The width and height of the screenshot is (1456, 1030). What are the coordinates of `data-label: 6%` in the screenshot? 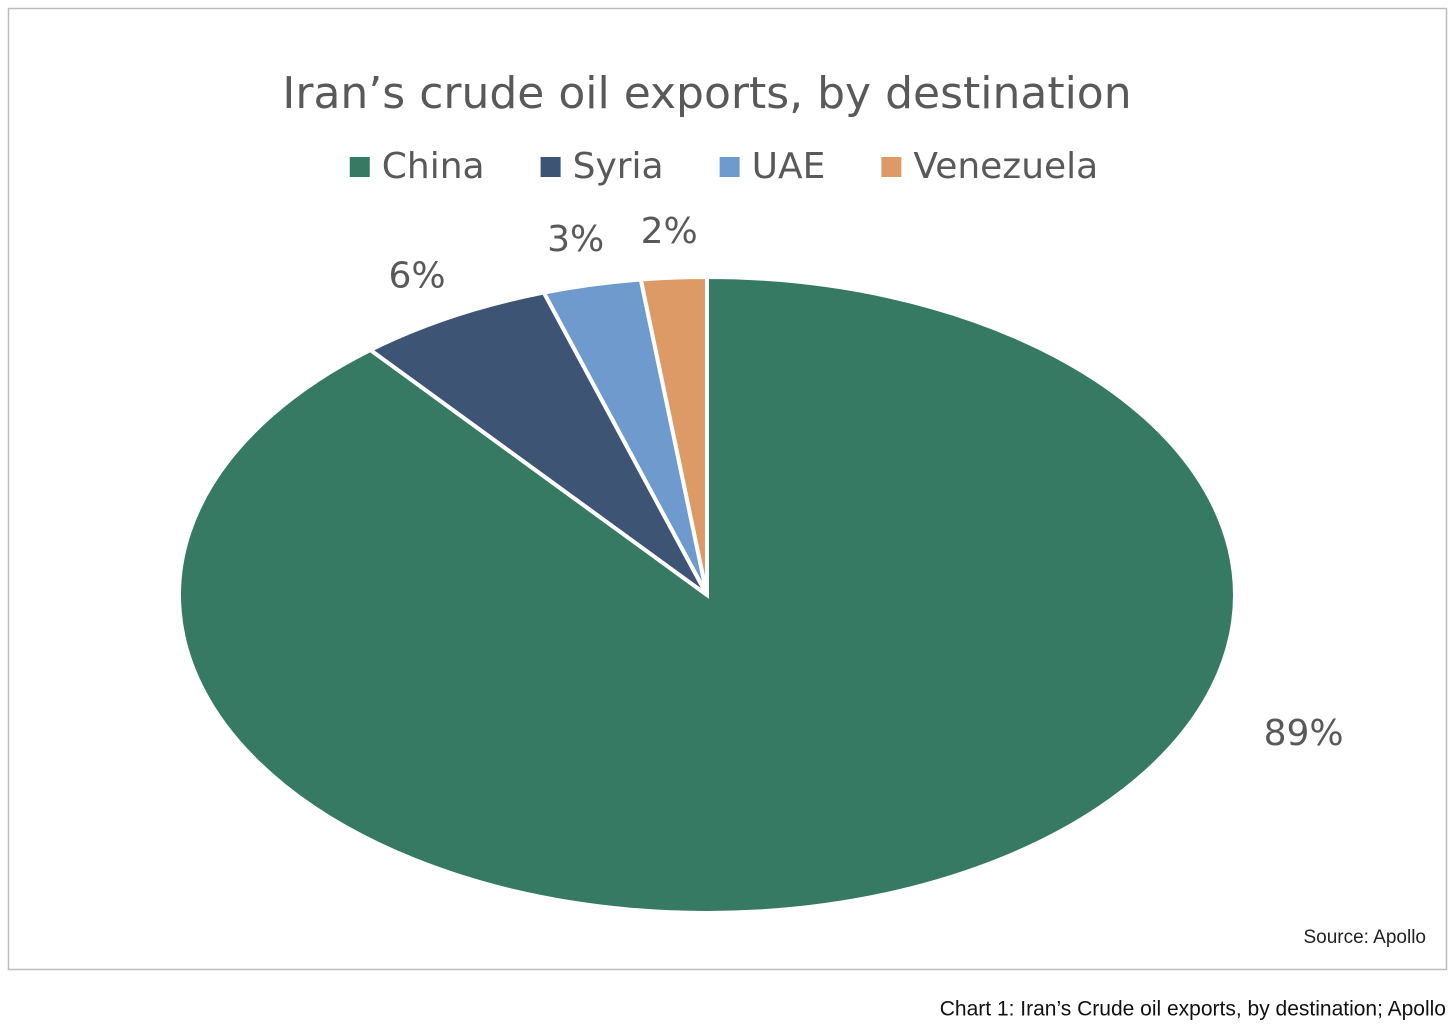 It's located at (416, 275).